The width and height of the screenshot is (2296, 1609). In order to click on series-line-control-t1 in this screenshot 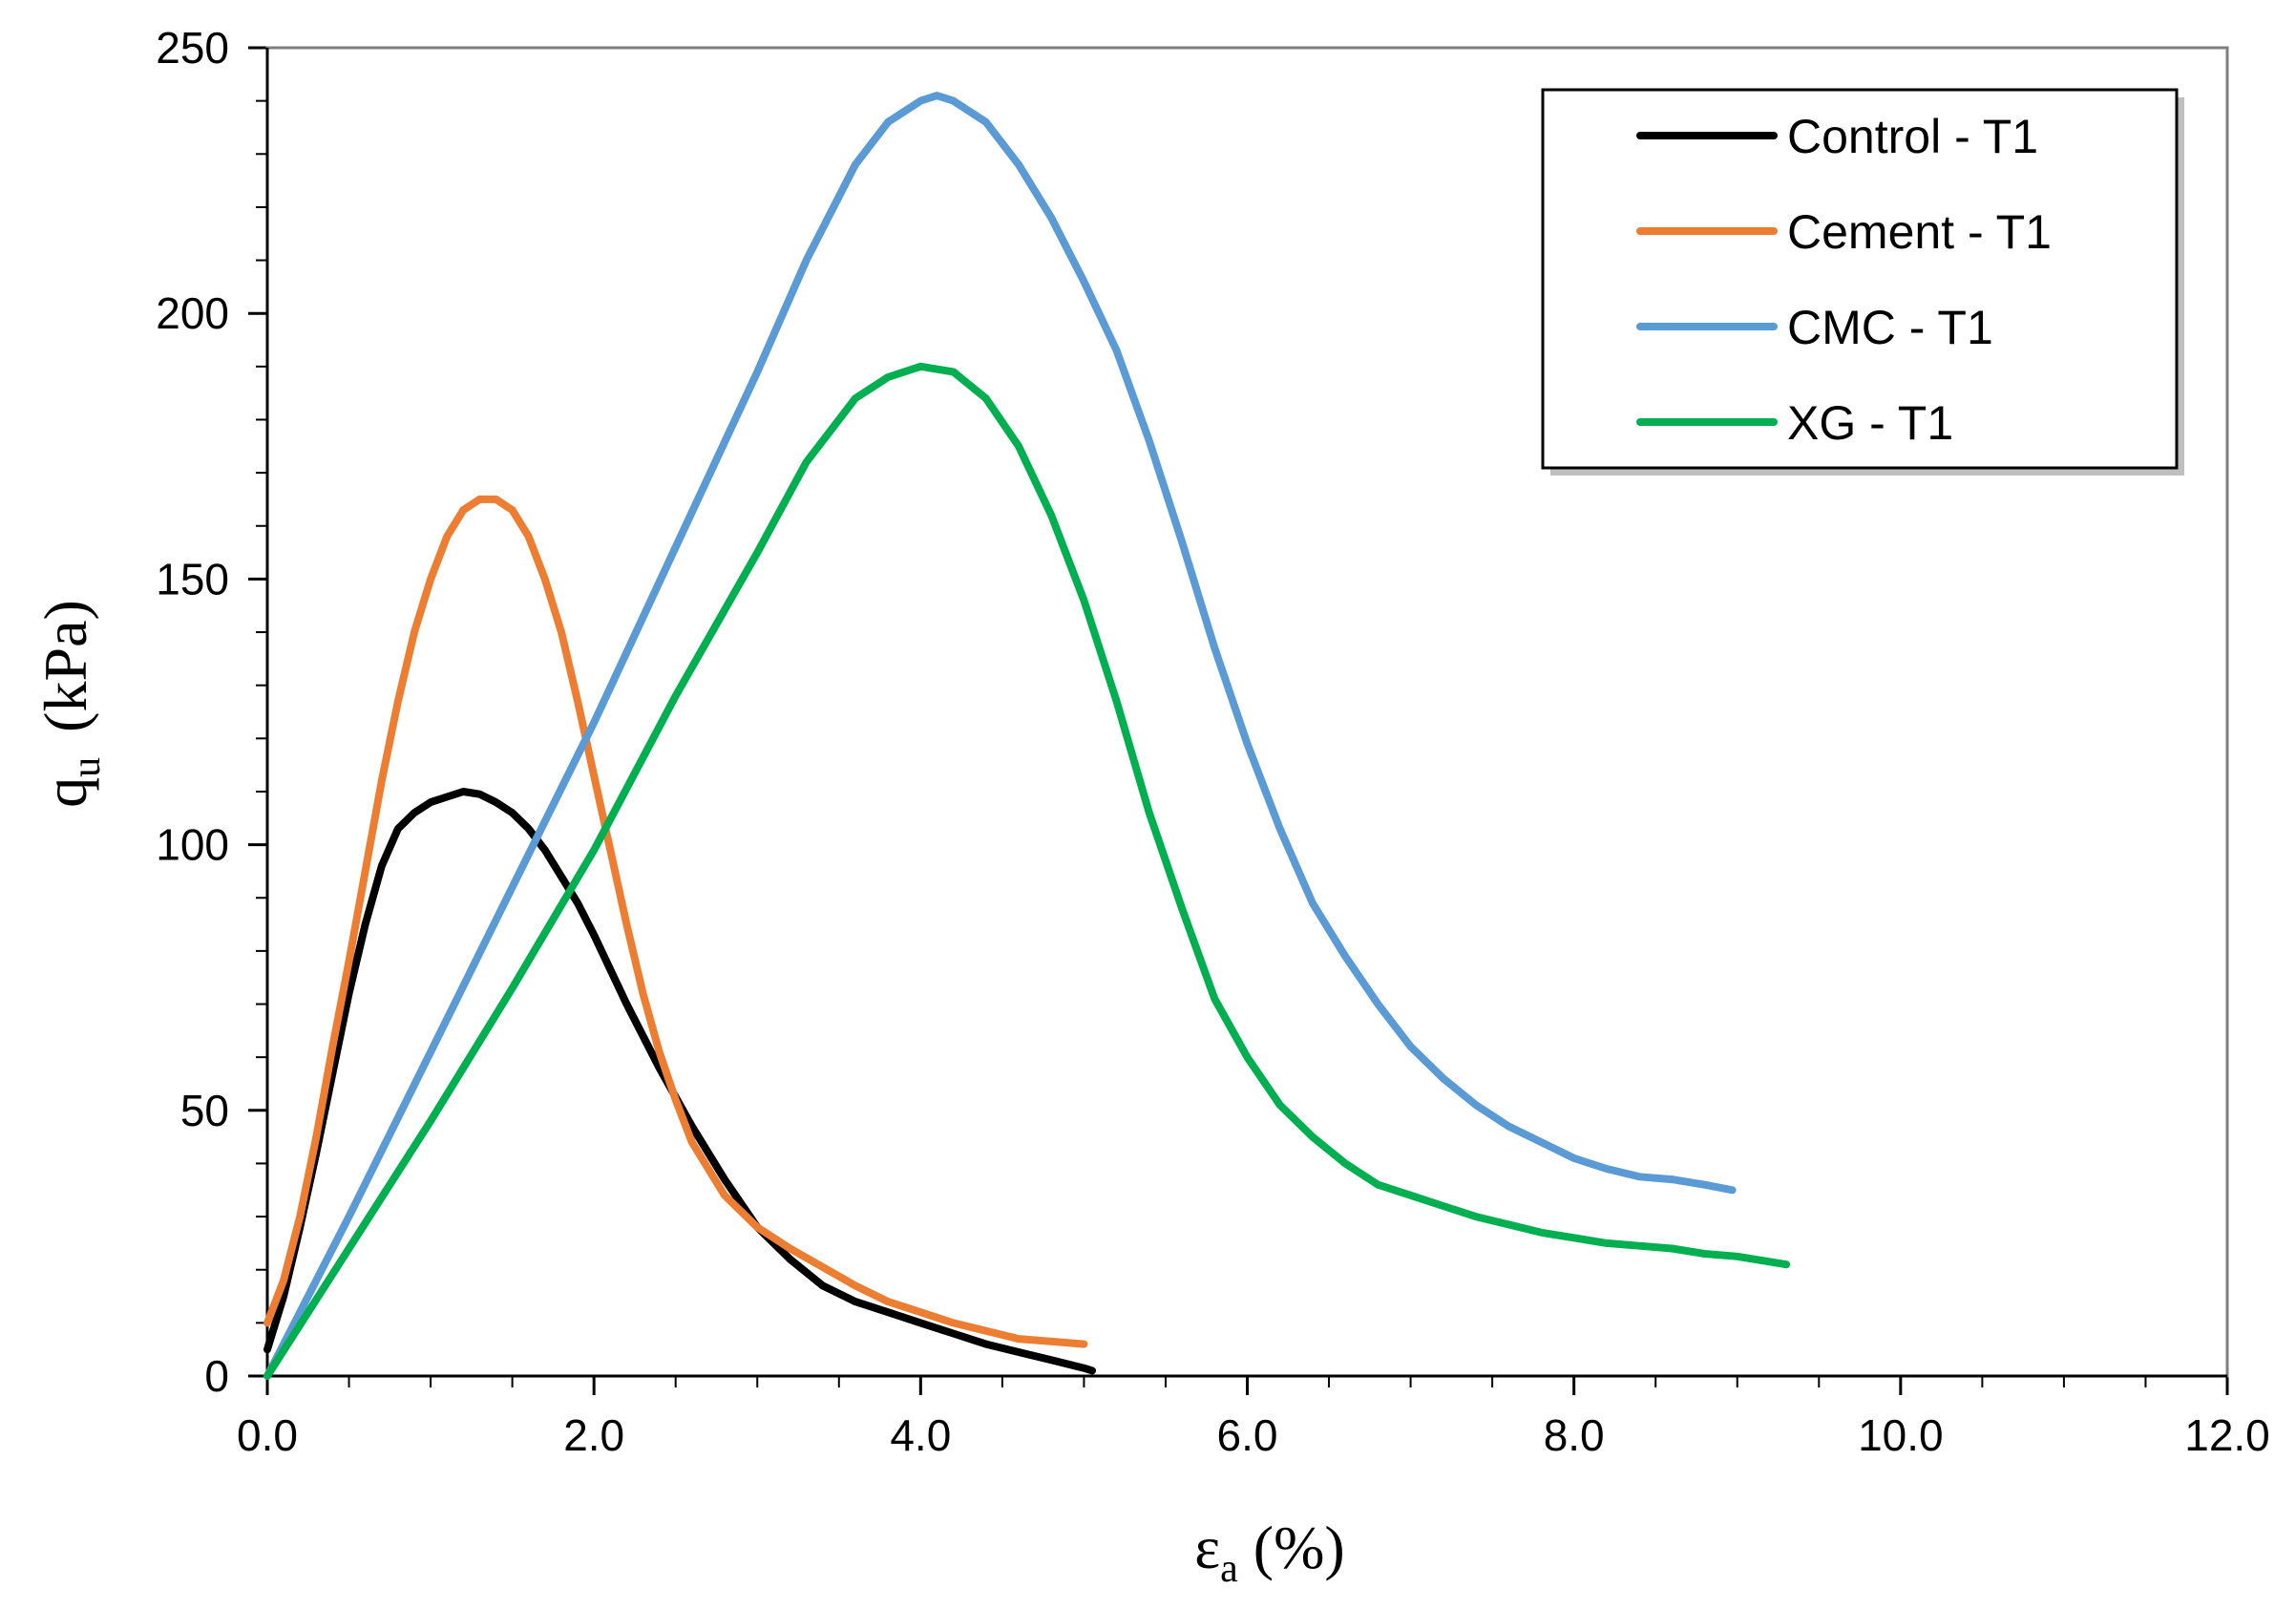, I will do `click(679, 1081)`.